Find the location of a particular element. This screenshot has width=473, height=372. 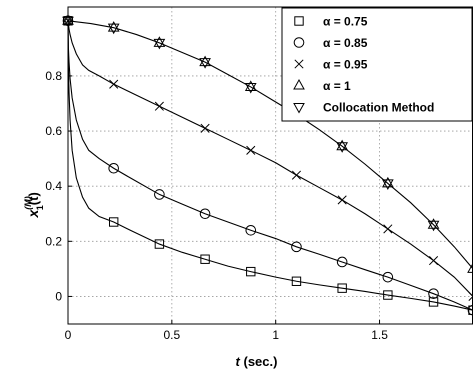

x-tick-label: 0.5 is located at coordinates (172, 335).